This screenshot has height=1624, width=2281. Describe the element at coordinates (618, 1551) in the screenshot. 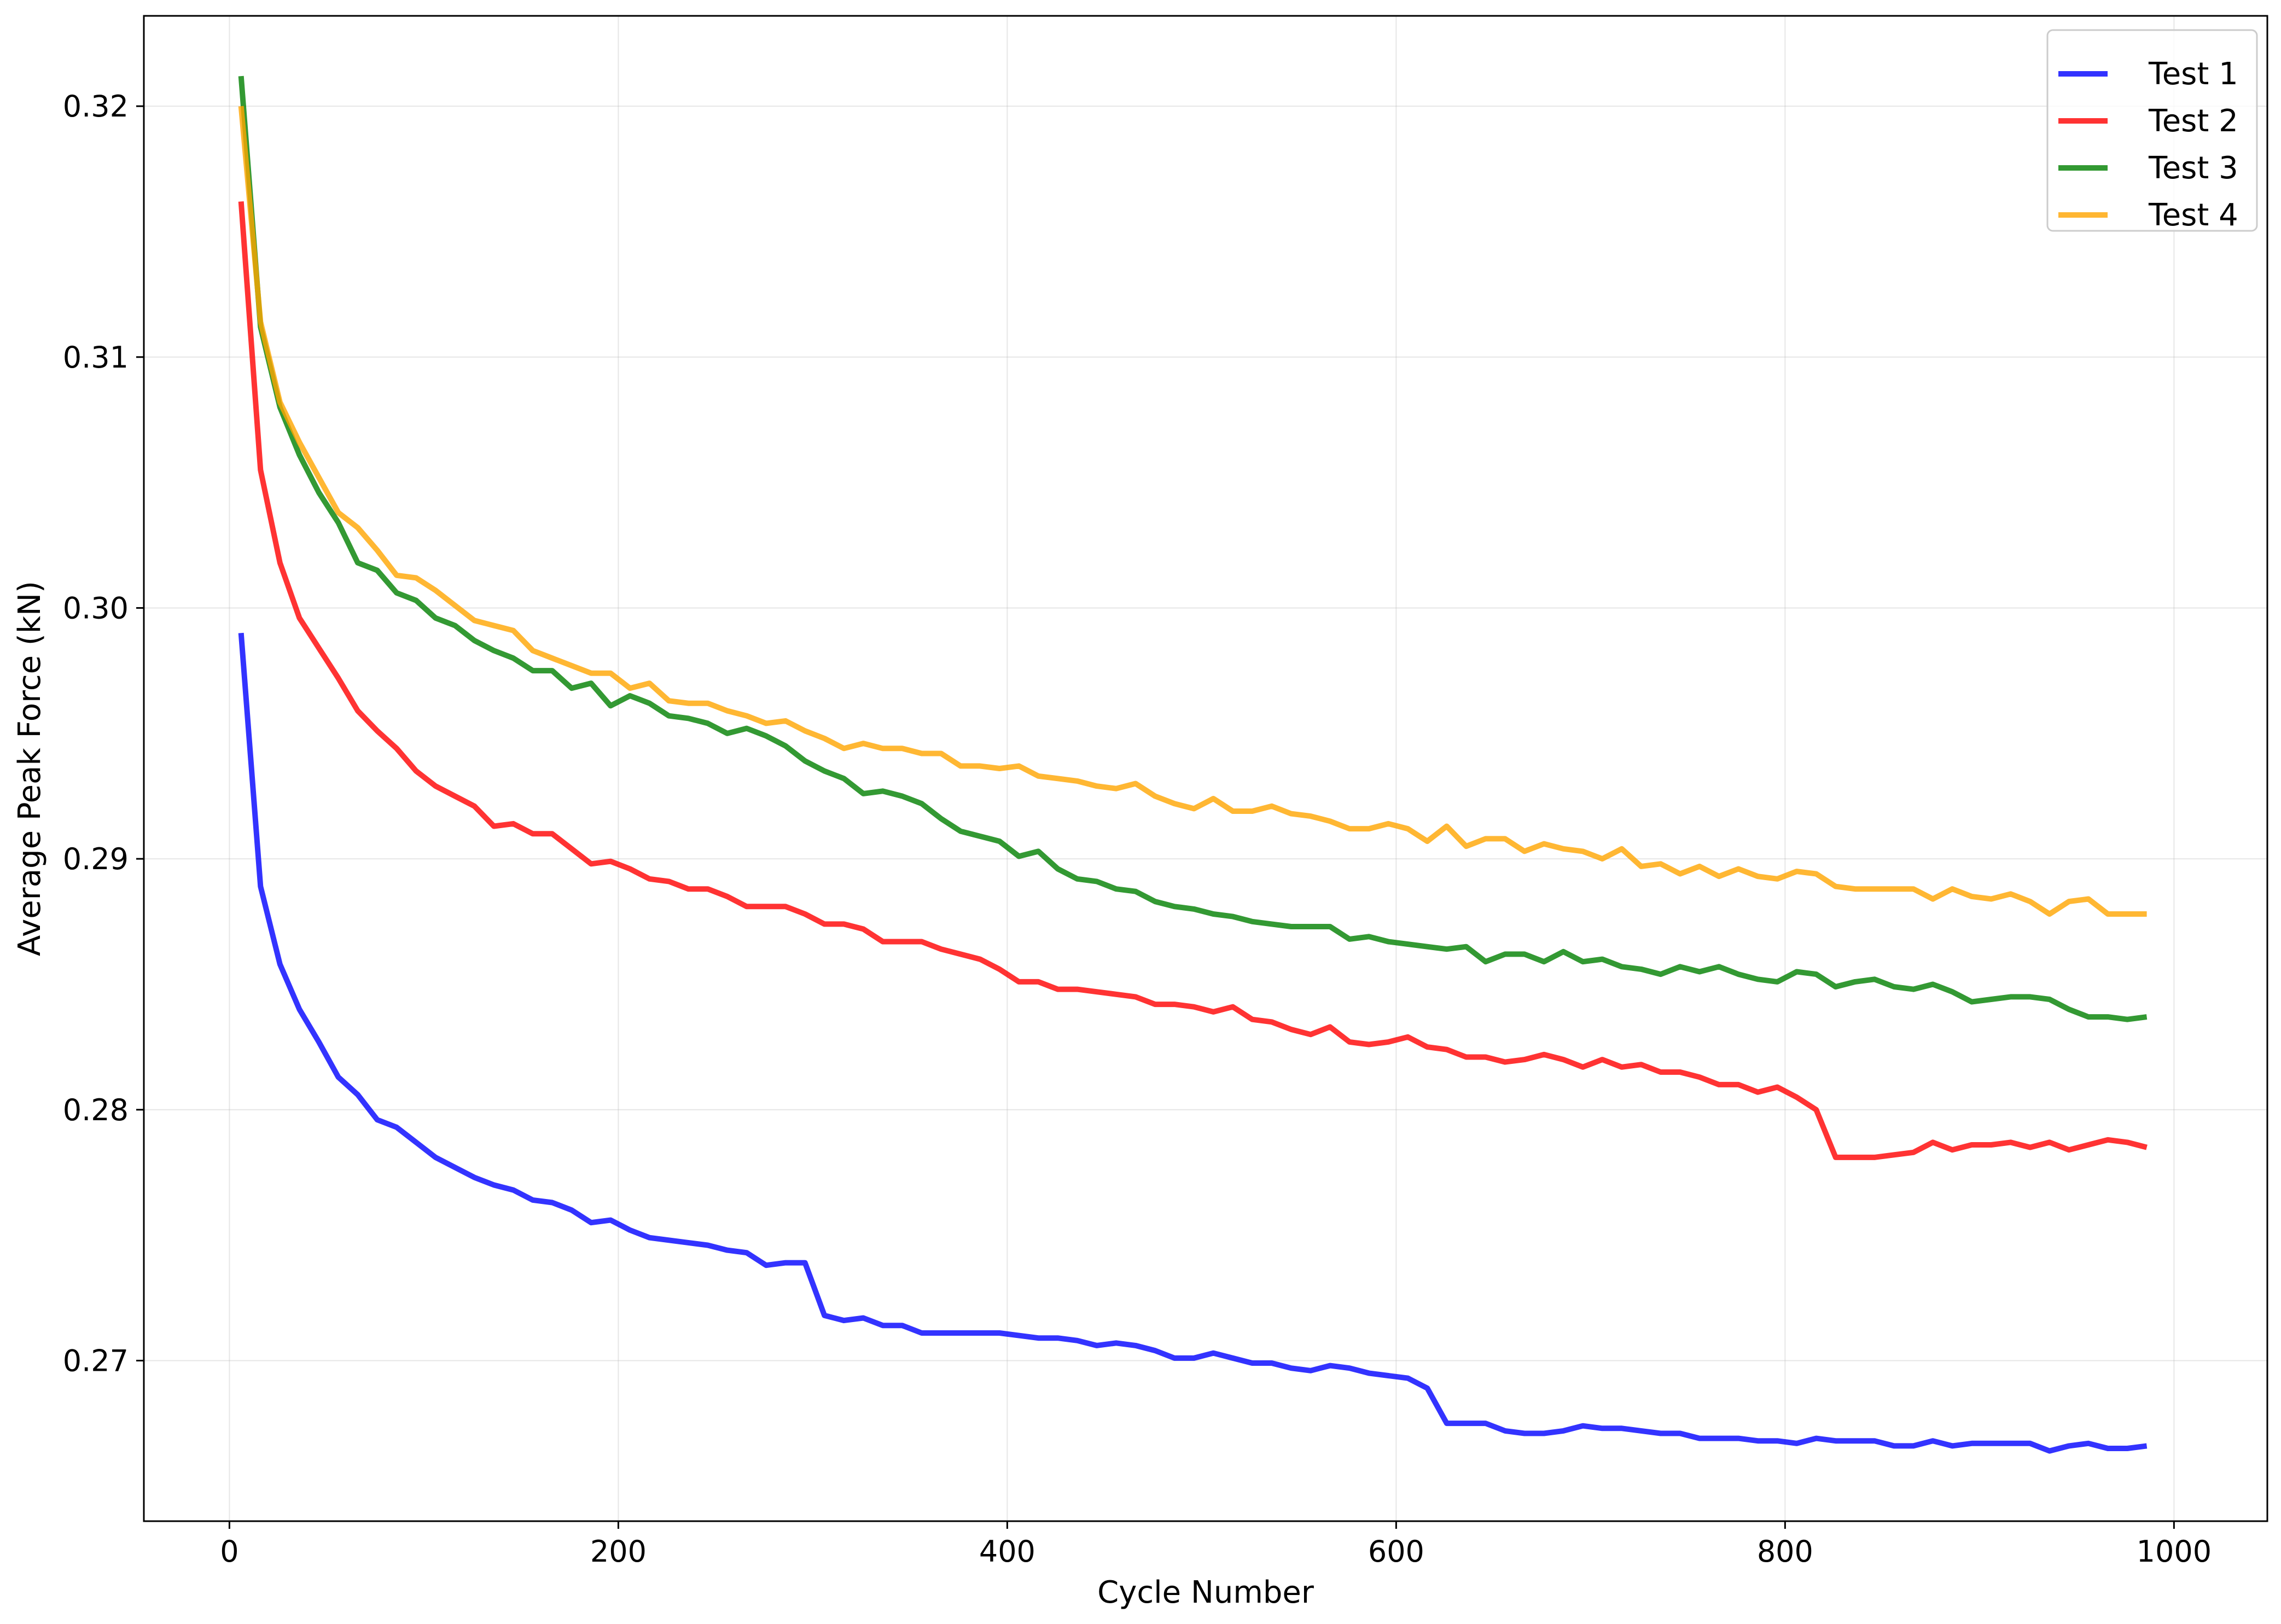

I see `x-tick-label: 200` at that location.